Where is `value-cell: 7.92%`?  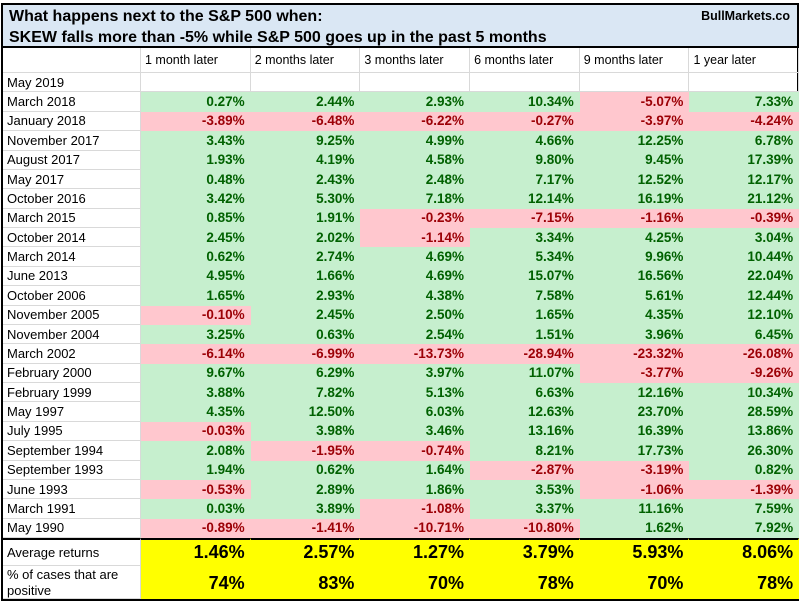
value-cell: 7.92% is located at coordinates (744, 528).